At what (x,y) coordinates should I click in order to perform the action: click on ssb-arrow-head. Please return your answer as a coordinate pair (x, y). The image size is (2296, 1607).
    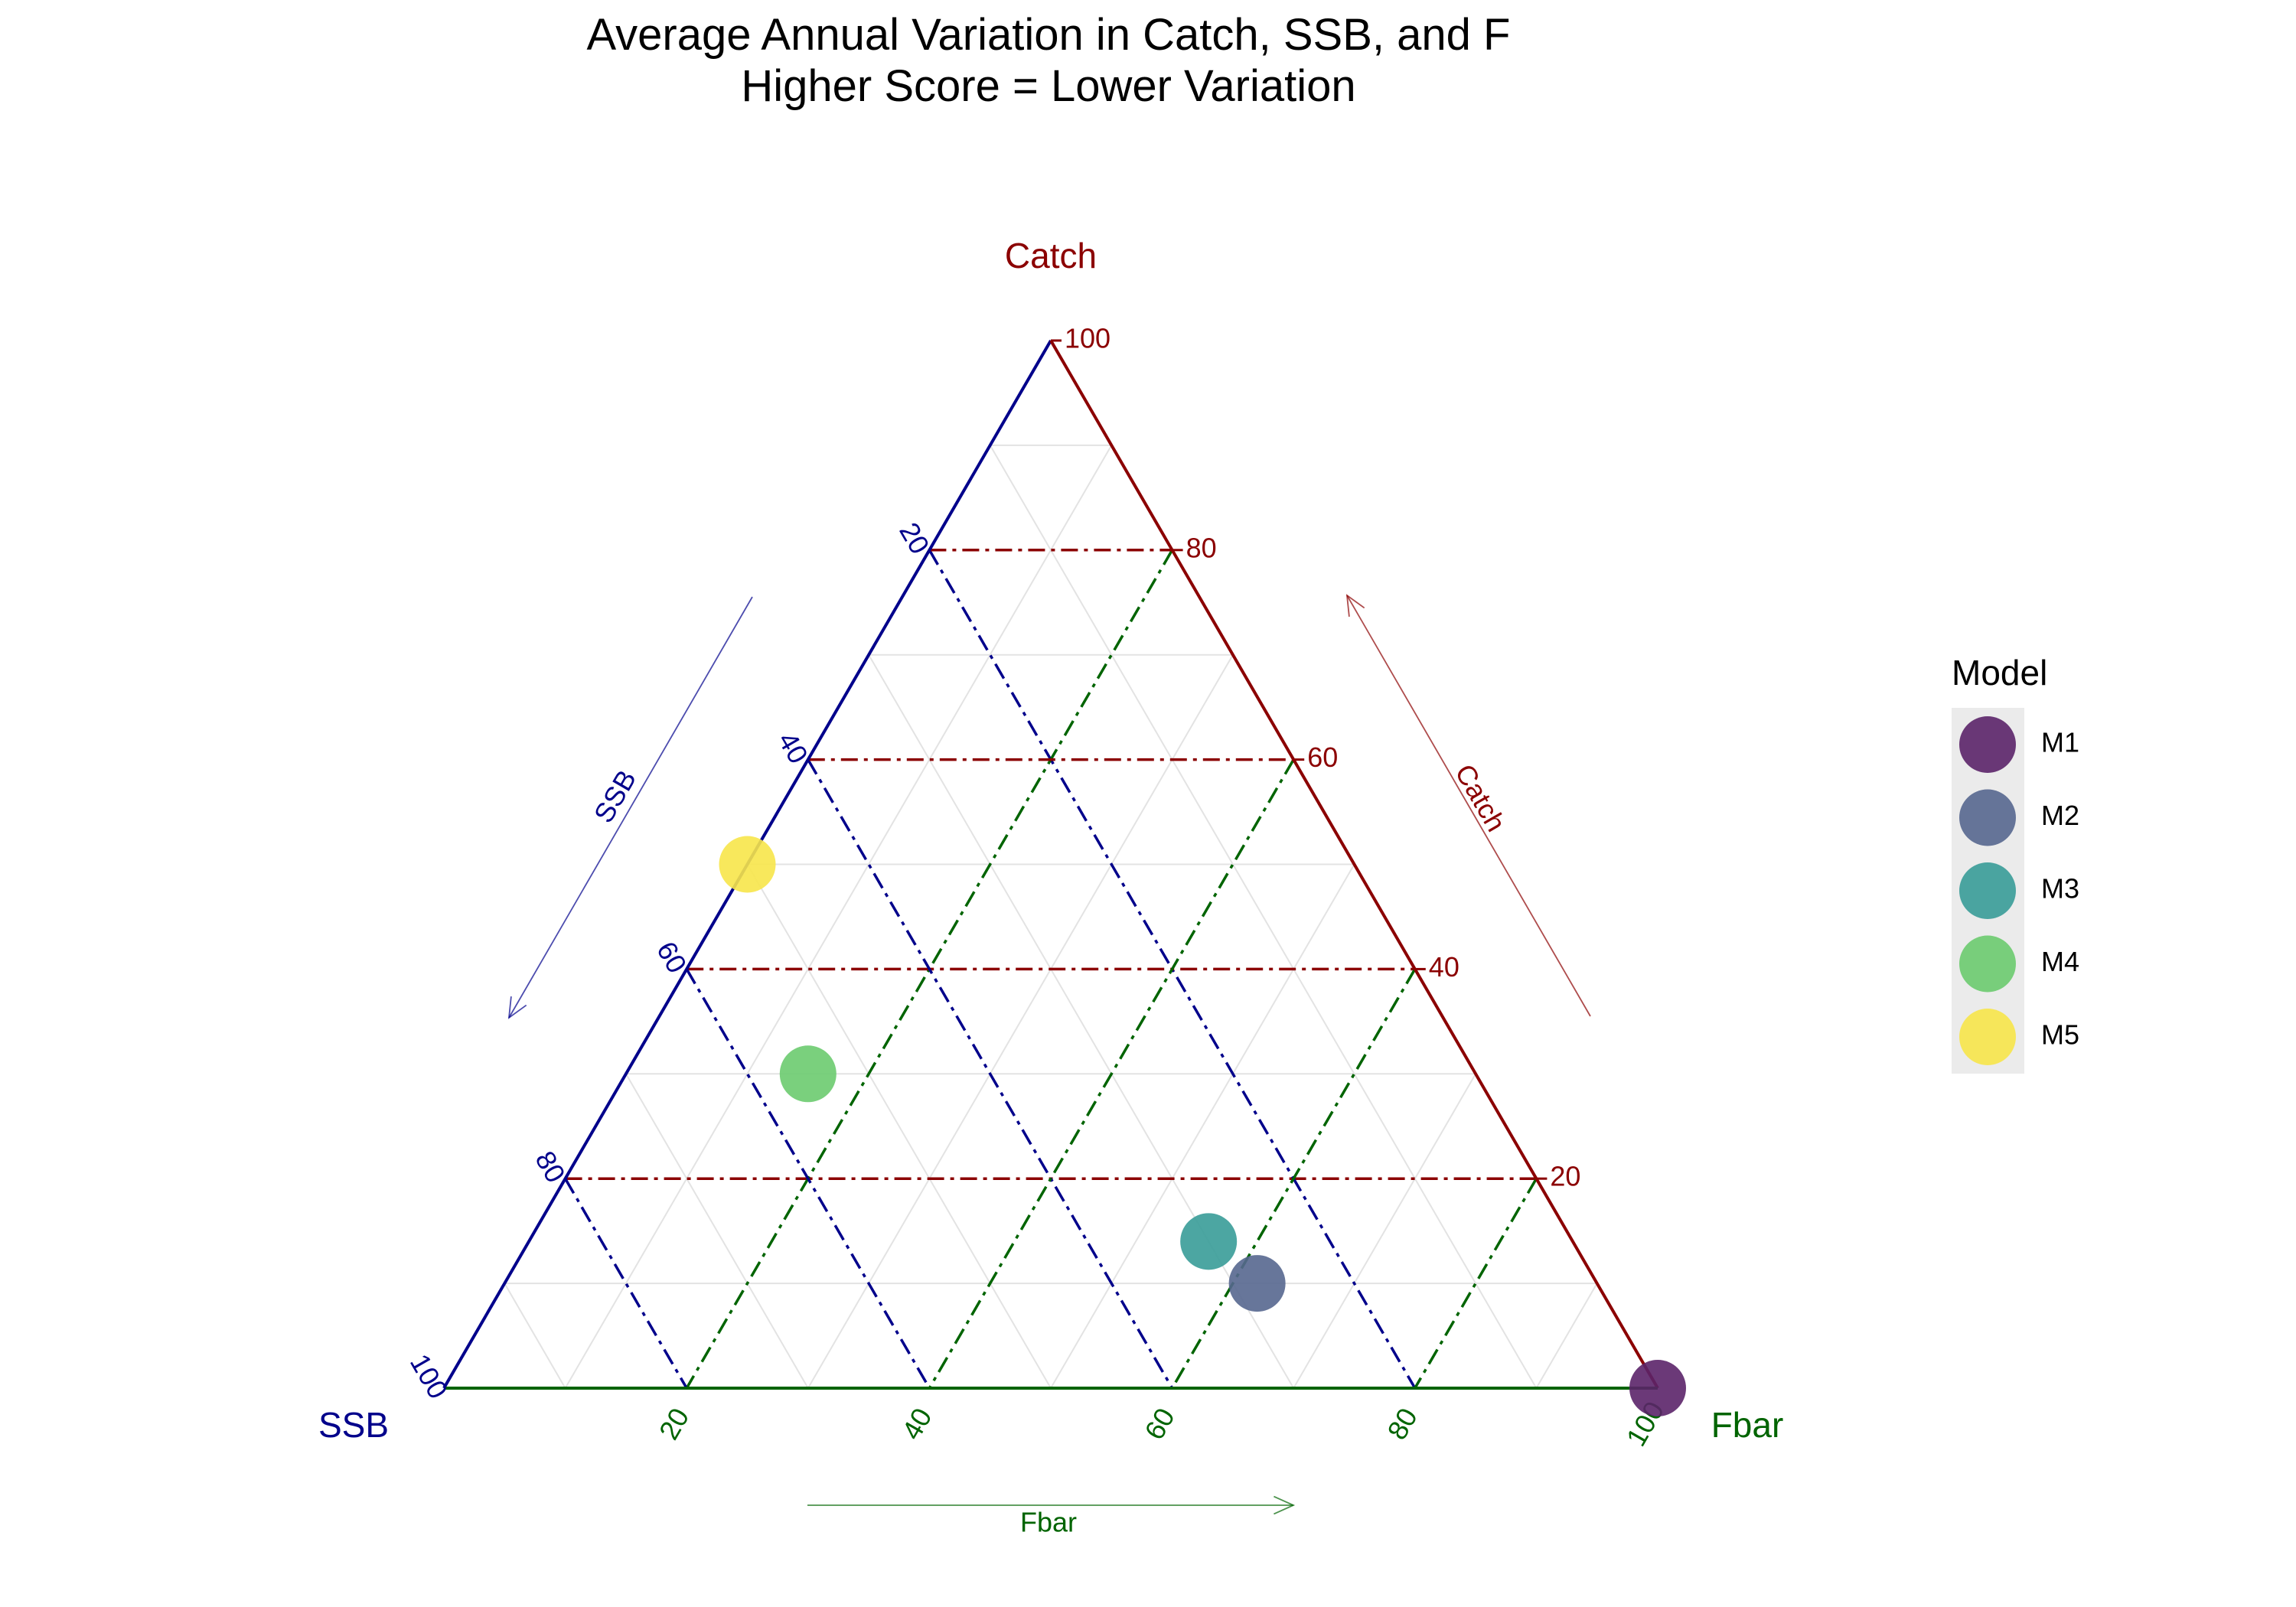
    Looking at the image, I should click on (517, 1008).